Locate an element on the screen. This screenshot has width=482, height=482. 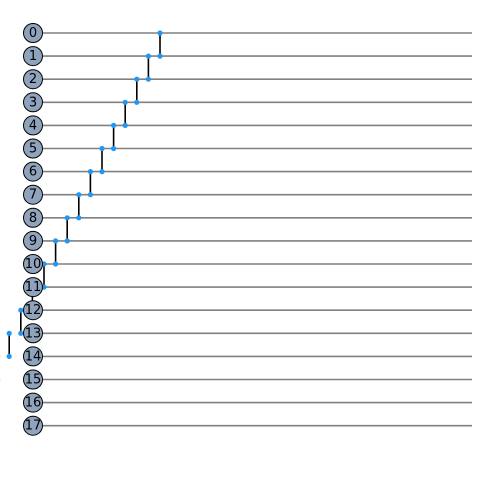
qubit-node-1: 1 is located at coordinates (33, 56).